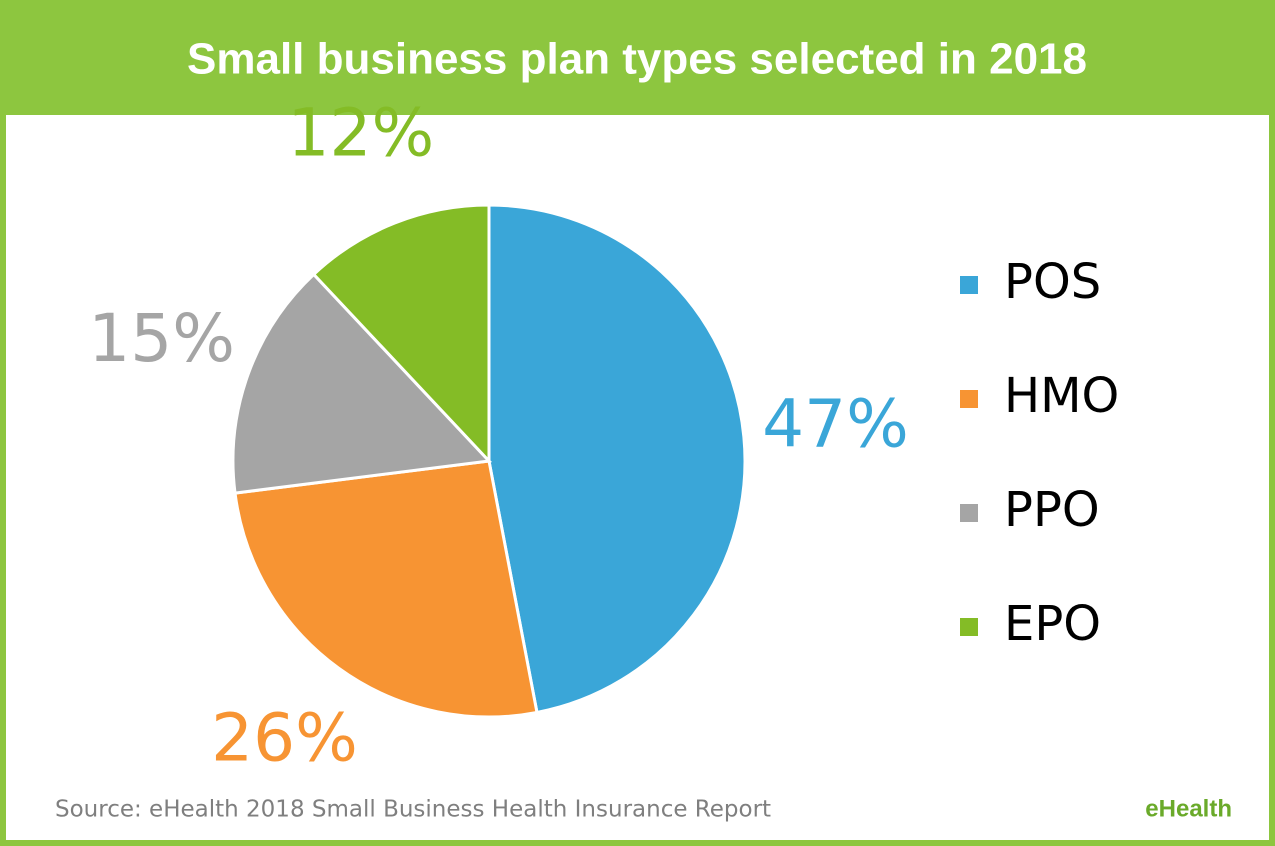 This screenshot has height=846, width=1275. What do you see at coordinates (284, 738) in the screenshot?
I see `data-label: 26%` at bounding box center [284, 738].